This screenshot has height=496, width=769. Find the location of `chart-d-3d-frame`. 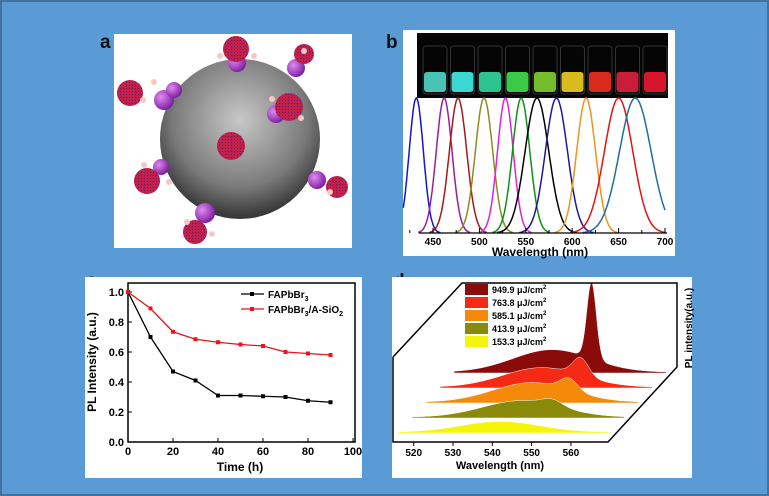

chart-d-3d-frame is located at coordinates (535, 362).